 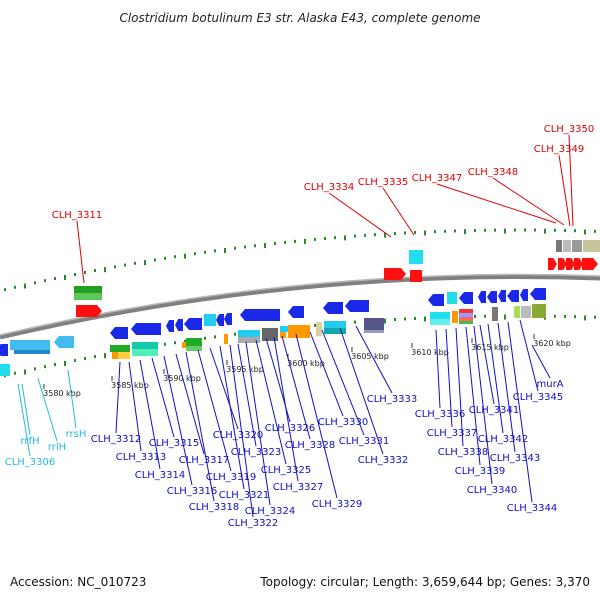 I want to click on gene-label-bottom: CLH_3312, so click(x=116, y=439).